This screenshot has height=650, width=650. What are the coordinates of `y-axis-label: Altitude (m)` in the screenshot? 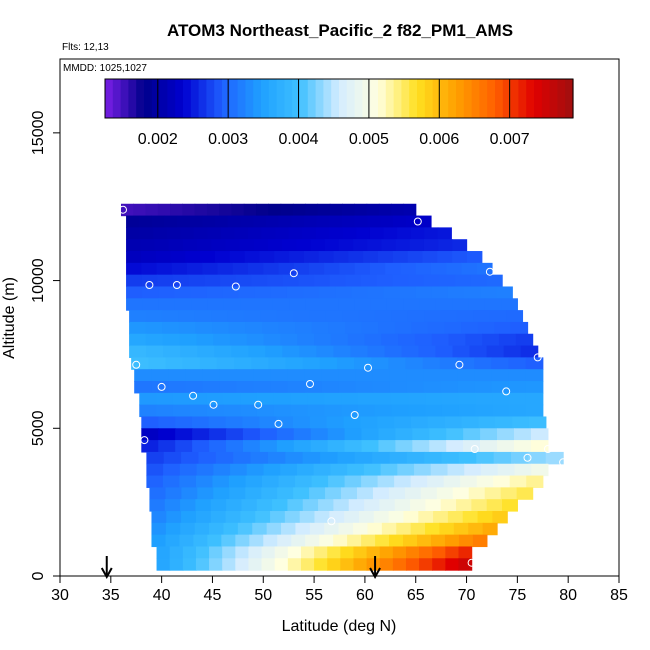 It's located at (9, 318).